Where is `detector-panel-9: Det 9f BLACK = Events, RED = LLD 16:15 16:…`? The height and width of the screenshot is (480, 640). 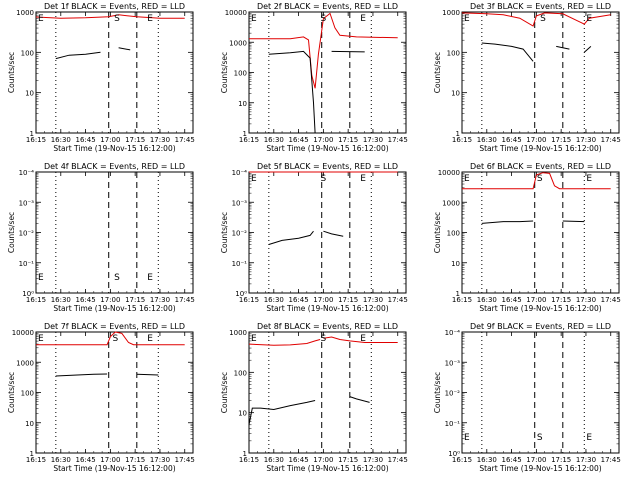 detector-panel-9: Det 9f BLACK = Events, RED = LLD 16:15 16:… is located at coordinates (527, 397).